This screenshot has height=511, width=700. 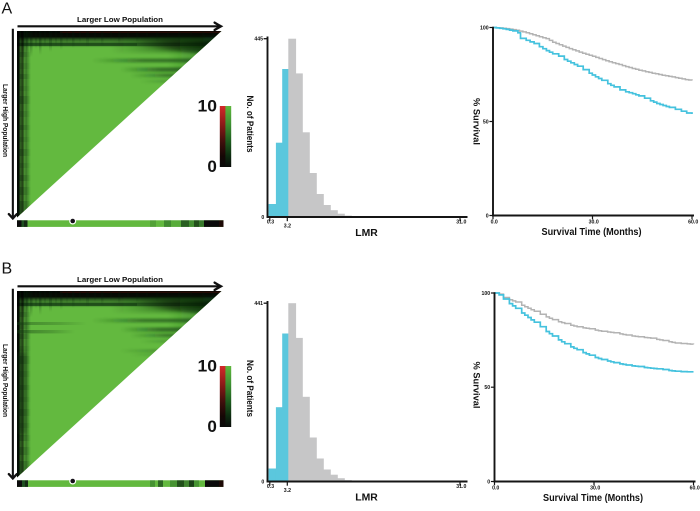 What do you see at coordinates (7, 9) in the screenshot?
I see `svg-text: A` at bounding box center [7, 9].